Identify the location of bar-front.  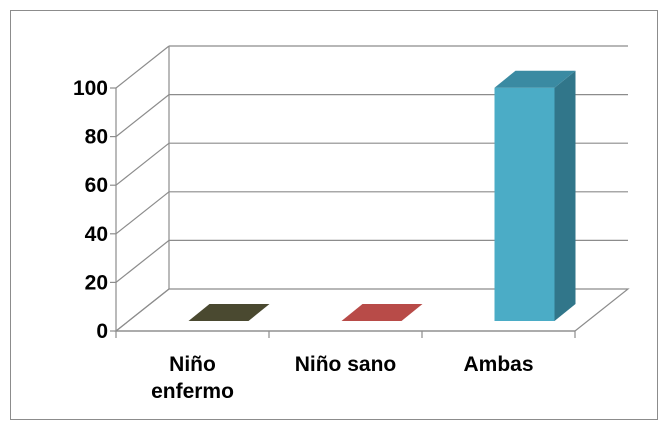
(524, 204).